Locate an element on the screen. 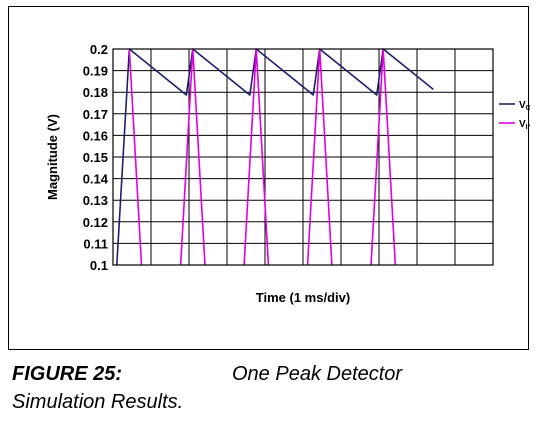 The height and width of the screenshot is (425, 540). legend-label-subscript: IN is located at coordinates (528, 127).